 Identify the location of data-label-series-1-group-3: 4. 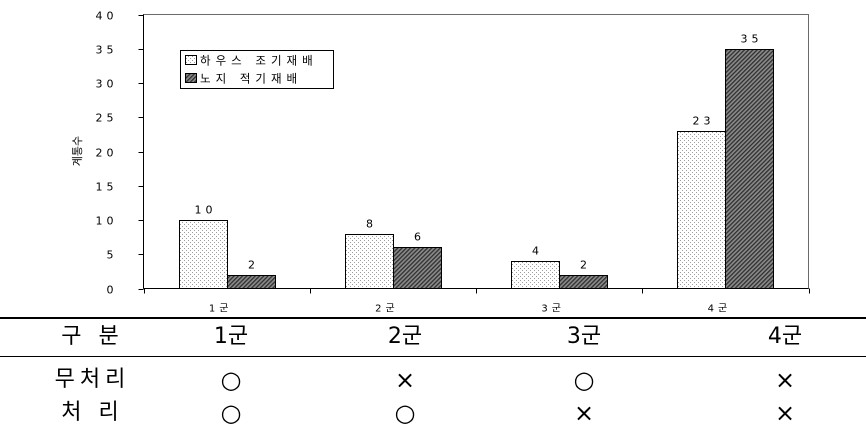
(537, 251).